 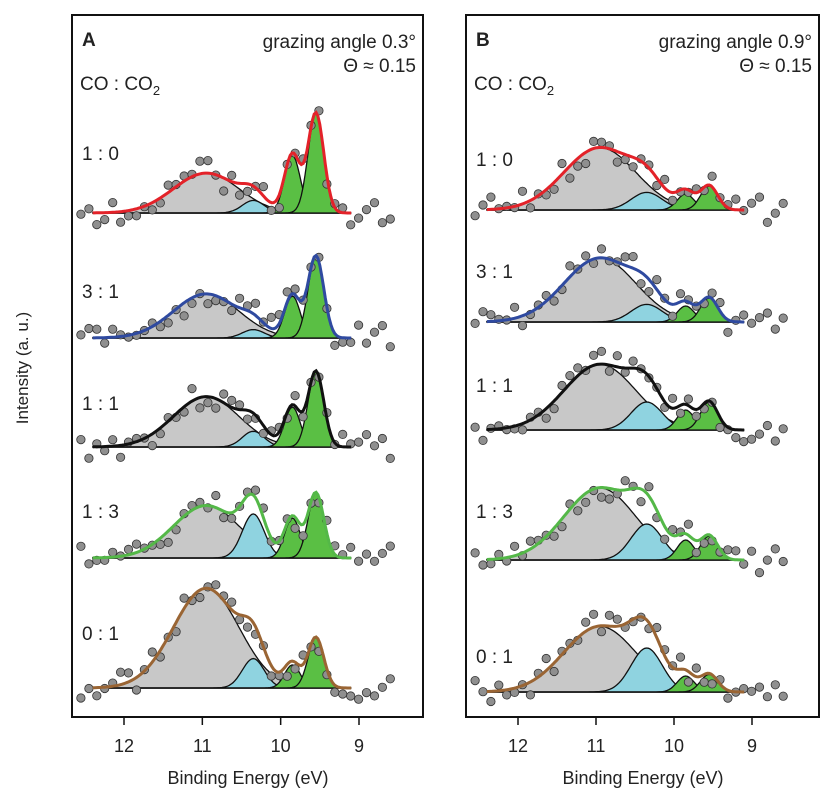 What do you see at coordinates (100, 154) in the screenshot?
I see `ratio-label: 1 : 0` at bounding box center [100, 154].